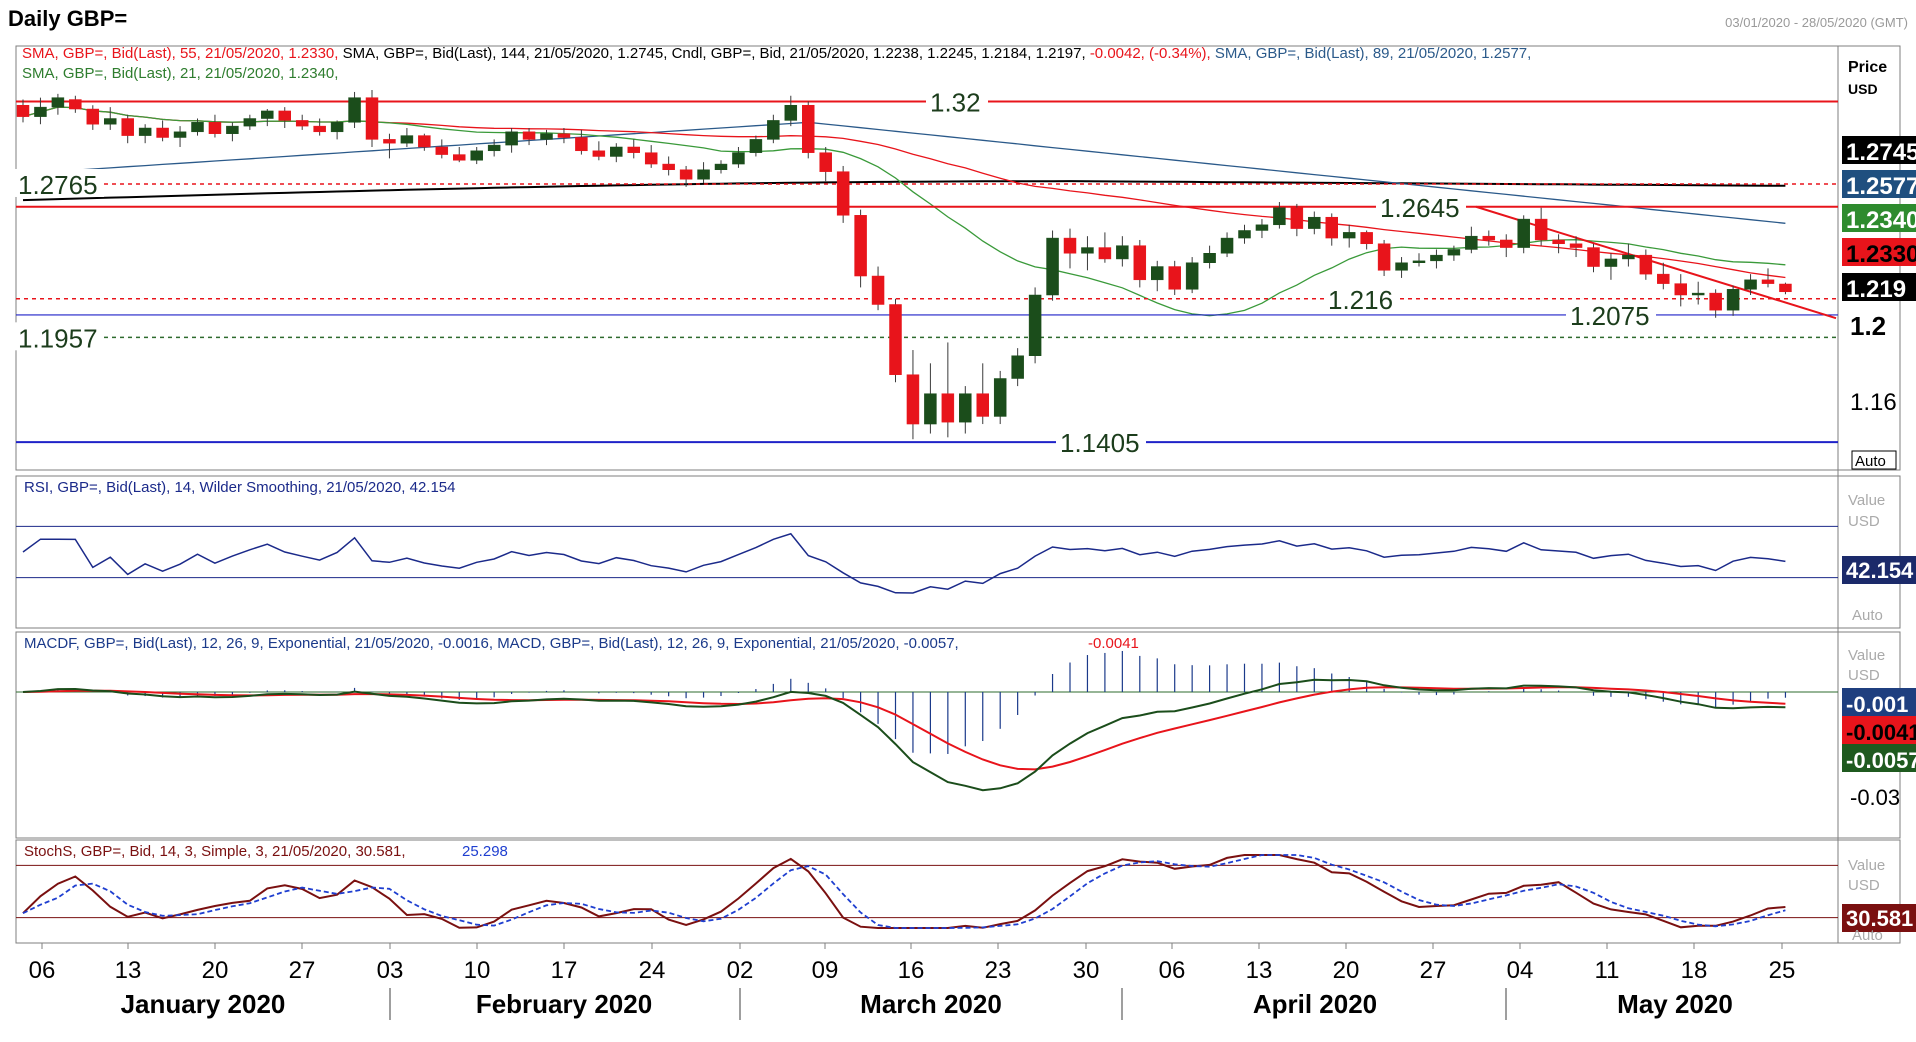 This screenshot has height=1042, width=1916. I want to click on level-label: 1.216, so click(1360, 300).